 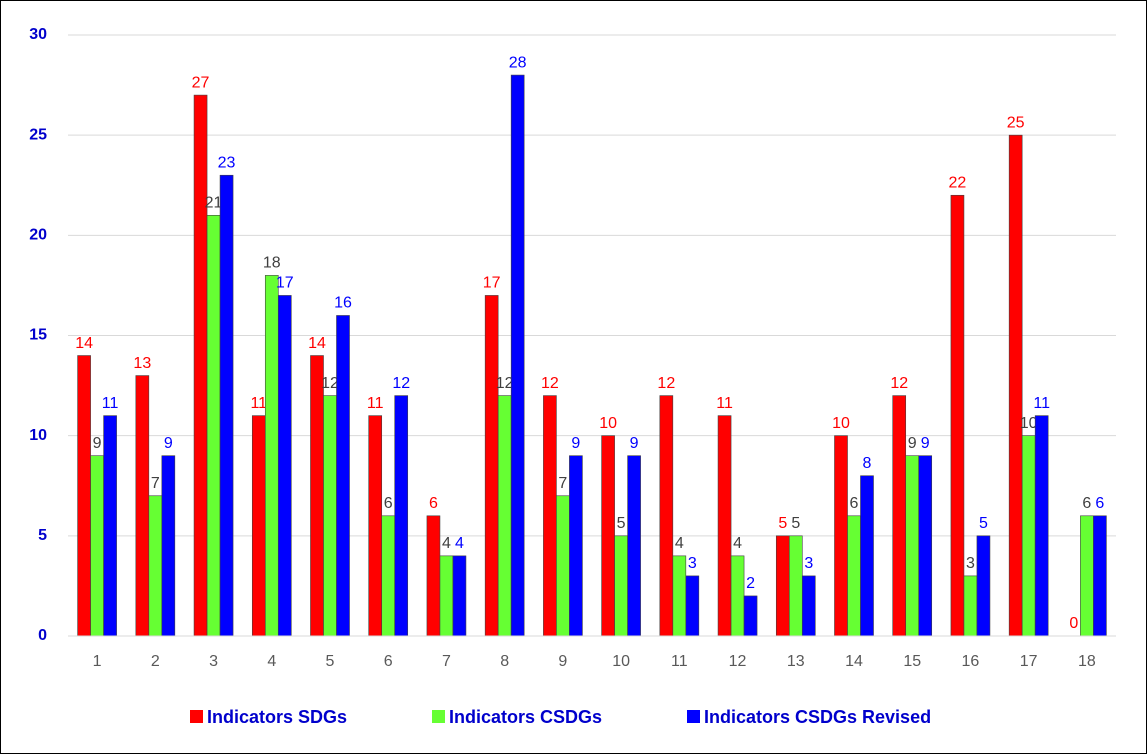 I want to click on x-tick-label: 2, so click(x=155, y=661).